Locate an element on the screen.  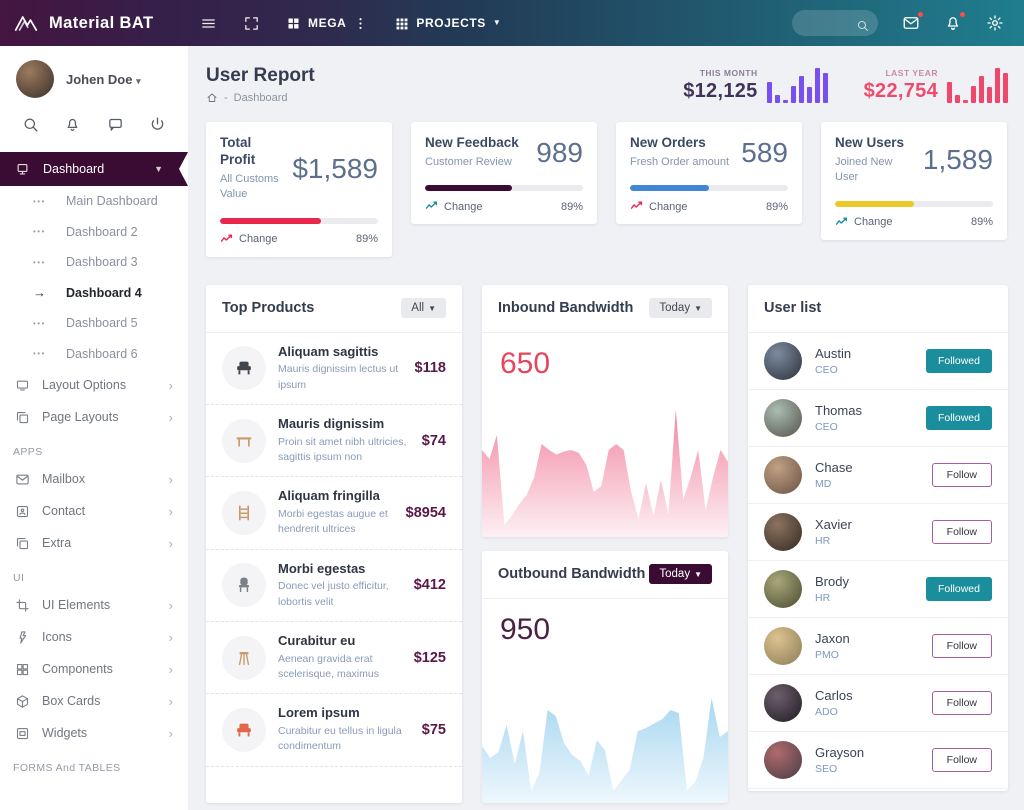
fullscreen-icon is located at coordinates (251, 23).